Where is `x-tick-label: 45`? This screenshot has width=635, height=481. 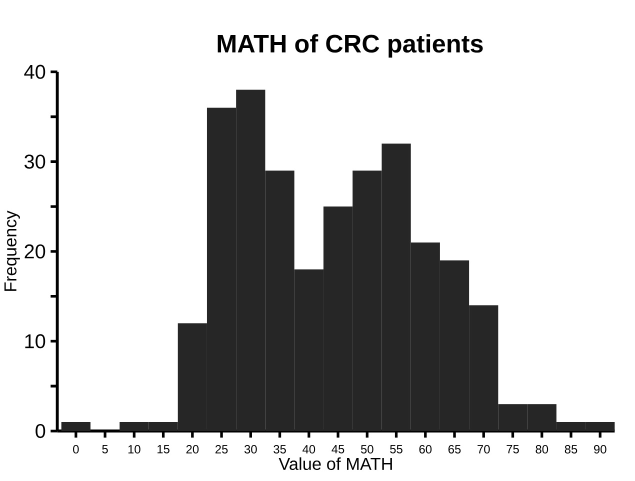
x-tick-label: 45 is located at coordinates (338, 449).